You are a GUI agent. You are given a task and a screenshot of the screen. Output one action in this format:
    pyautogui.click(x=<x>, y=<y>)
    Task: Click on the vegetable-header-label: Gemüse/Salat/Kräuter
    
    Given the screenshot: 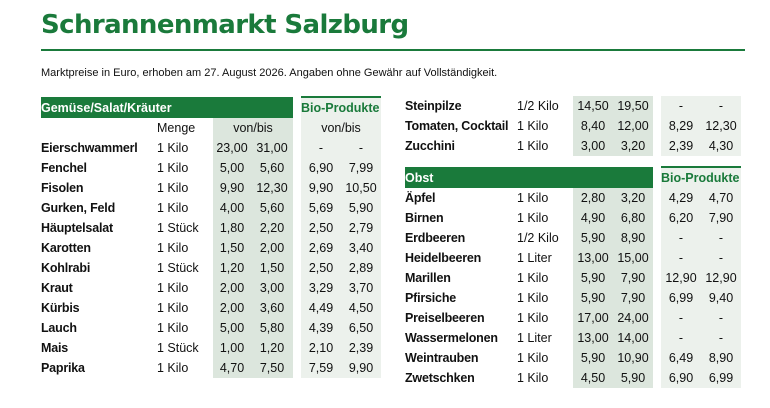 What is the action you would take?
    pyautogui.click(x=167, y=107)
    